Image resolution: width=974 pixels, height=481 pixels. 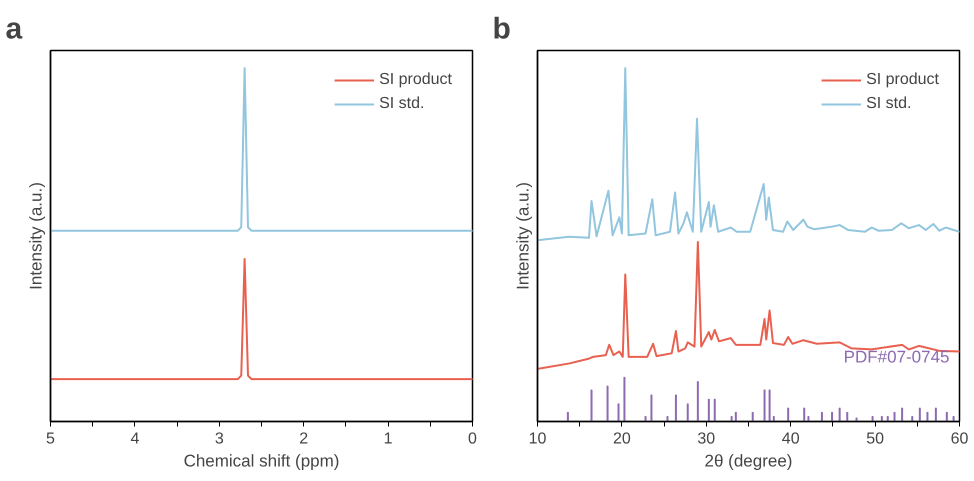 I want to click on chart-title: a, so click(x=14, y=29).